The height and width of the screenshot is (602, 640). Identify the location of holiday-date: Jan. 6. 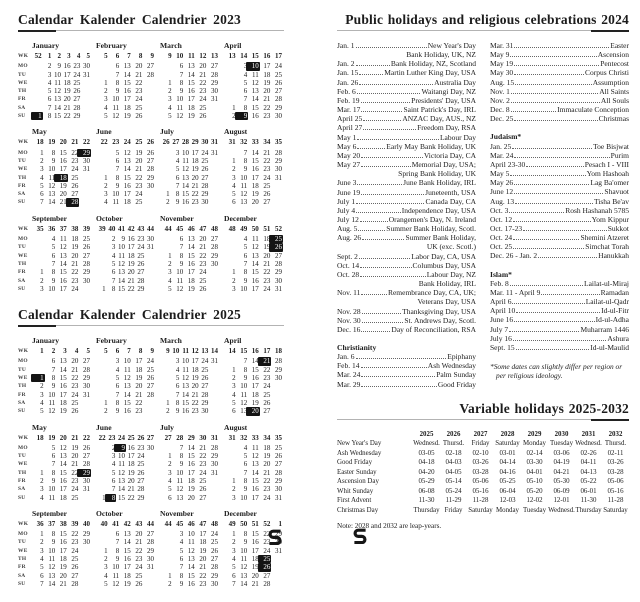
(346, 357).